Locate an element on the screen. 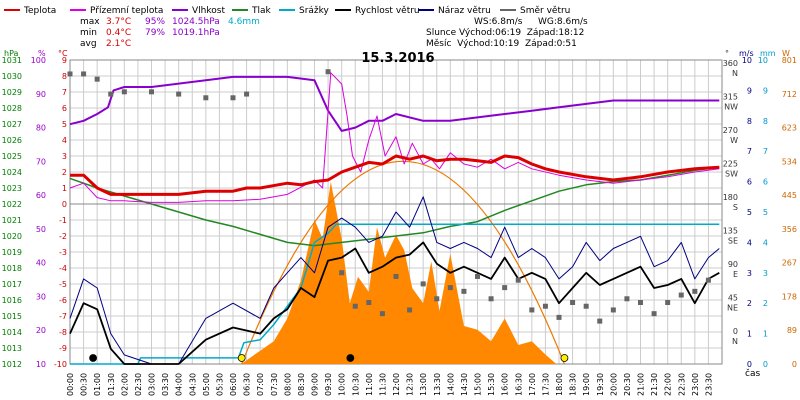  x-tick-label: 12:30 is located at coordinates (410, 384).